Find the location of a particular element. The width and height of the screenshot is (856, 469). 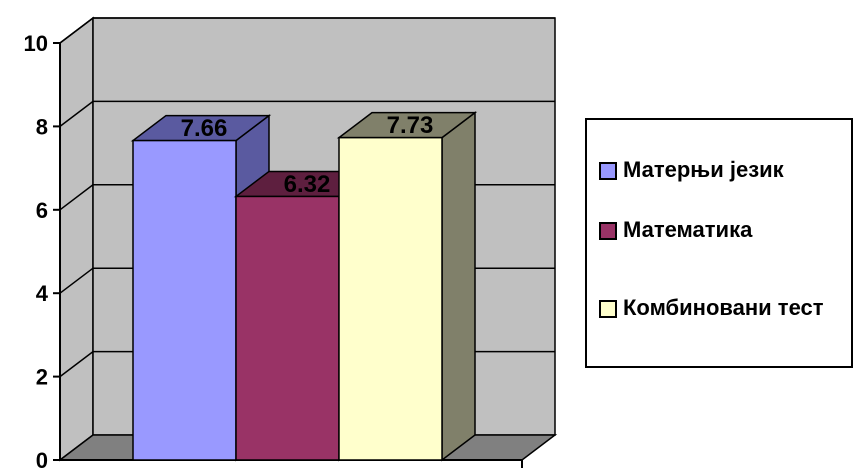

data-label-3: 7.73 is located at coordinates (410, 125).